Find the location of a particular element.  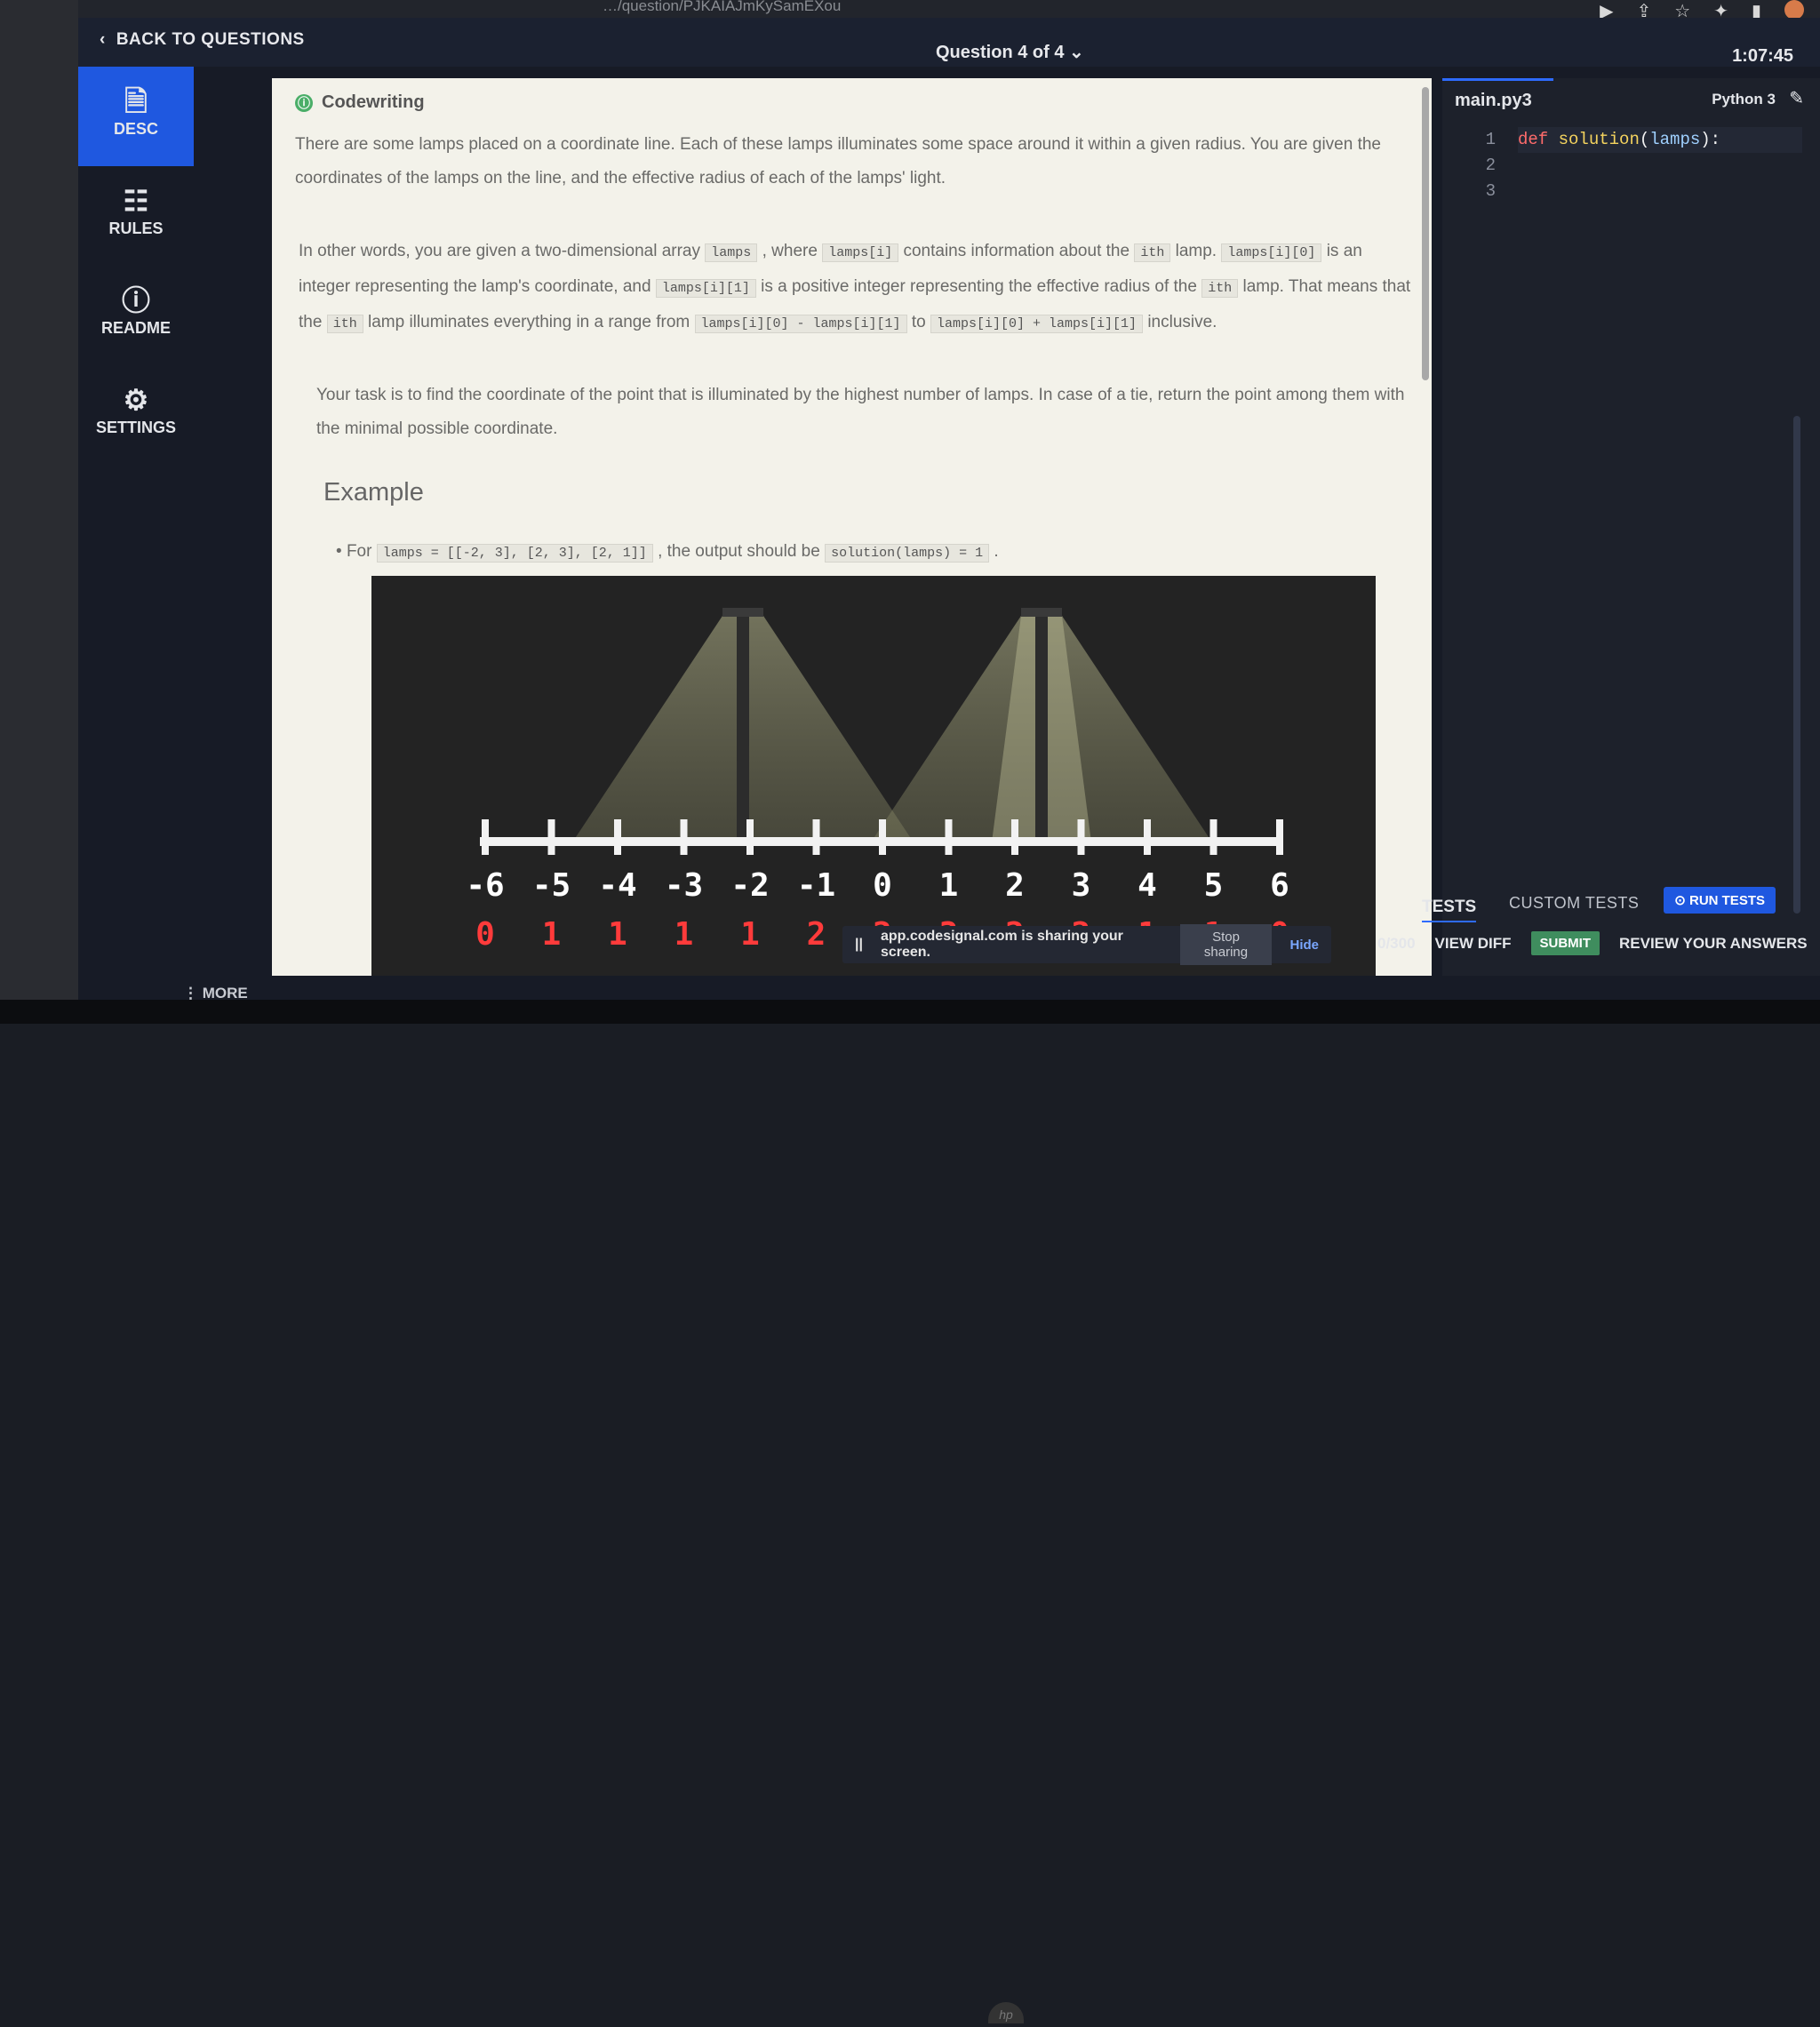

back-label: BACK TO QUESTIONS is located at coordinates (210, 39).